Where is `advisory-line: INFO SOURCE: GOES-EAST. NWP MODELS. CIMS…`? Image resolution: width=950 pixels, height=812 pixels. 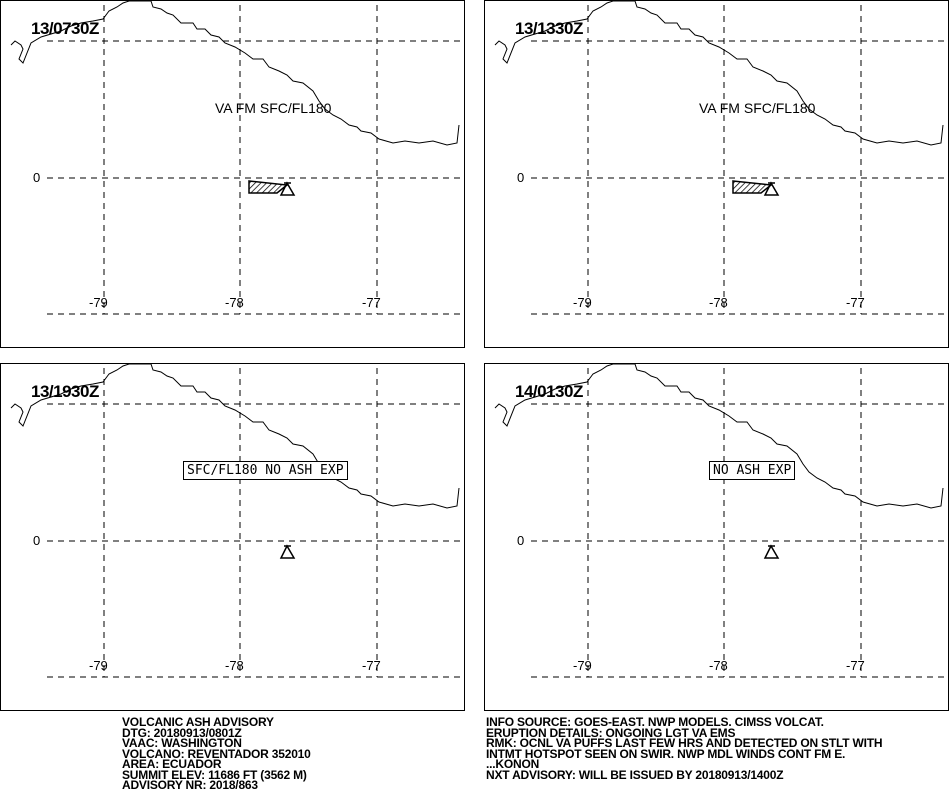 advisory-line: INFO SOURCE: GOES-EAST. NWP MODELS. CIMS… is located at coordinates (655, 722).